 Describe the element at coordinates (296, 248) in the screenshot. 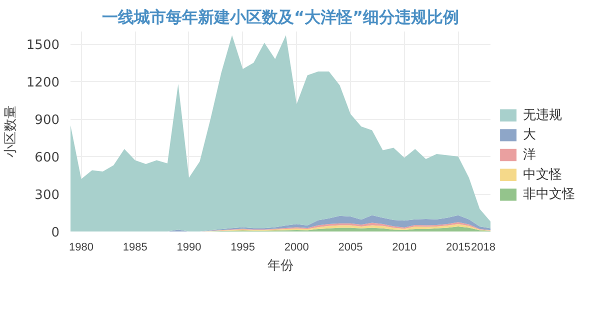

I see `x-tick-label: 2000` at that location.